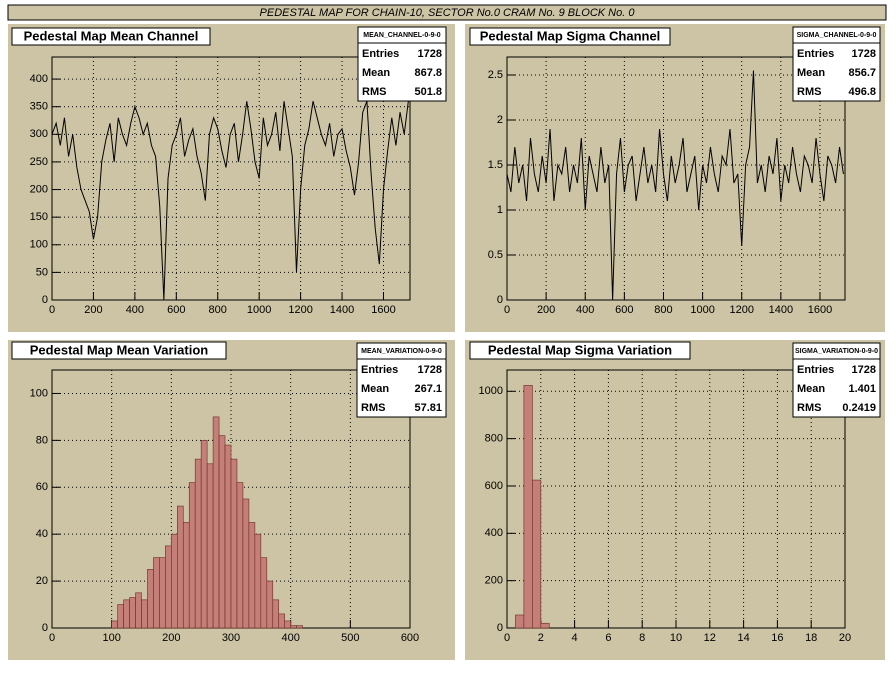  Describe the element at coordinates (42, 581) in the screenshot. I see `y-tick-label: 20` at that location.